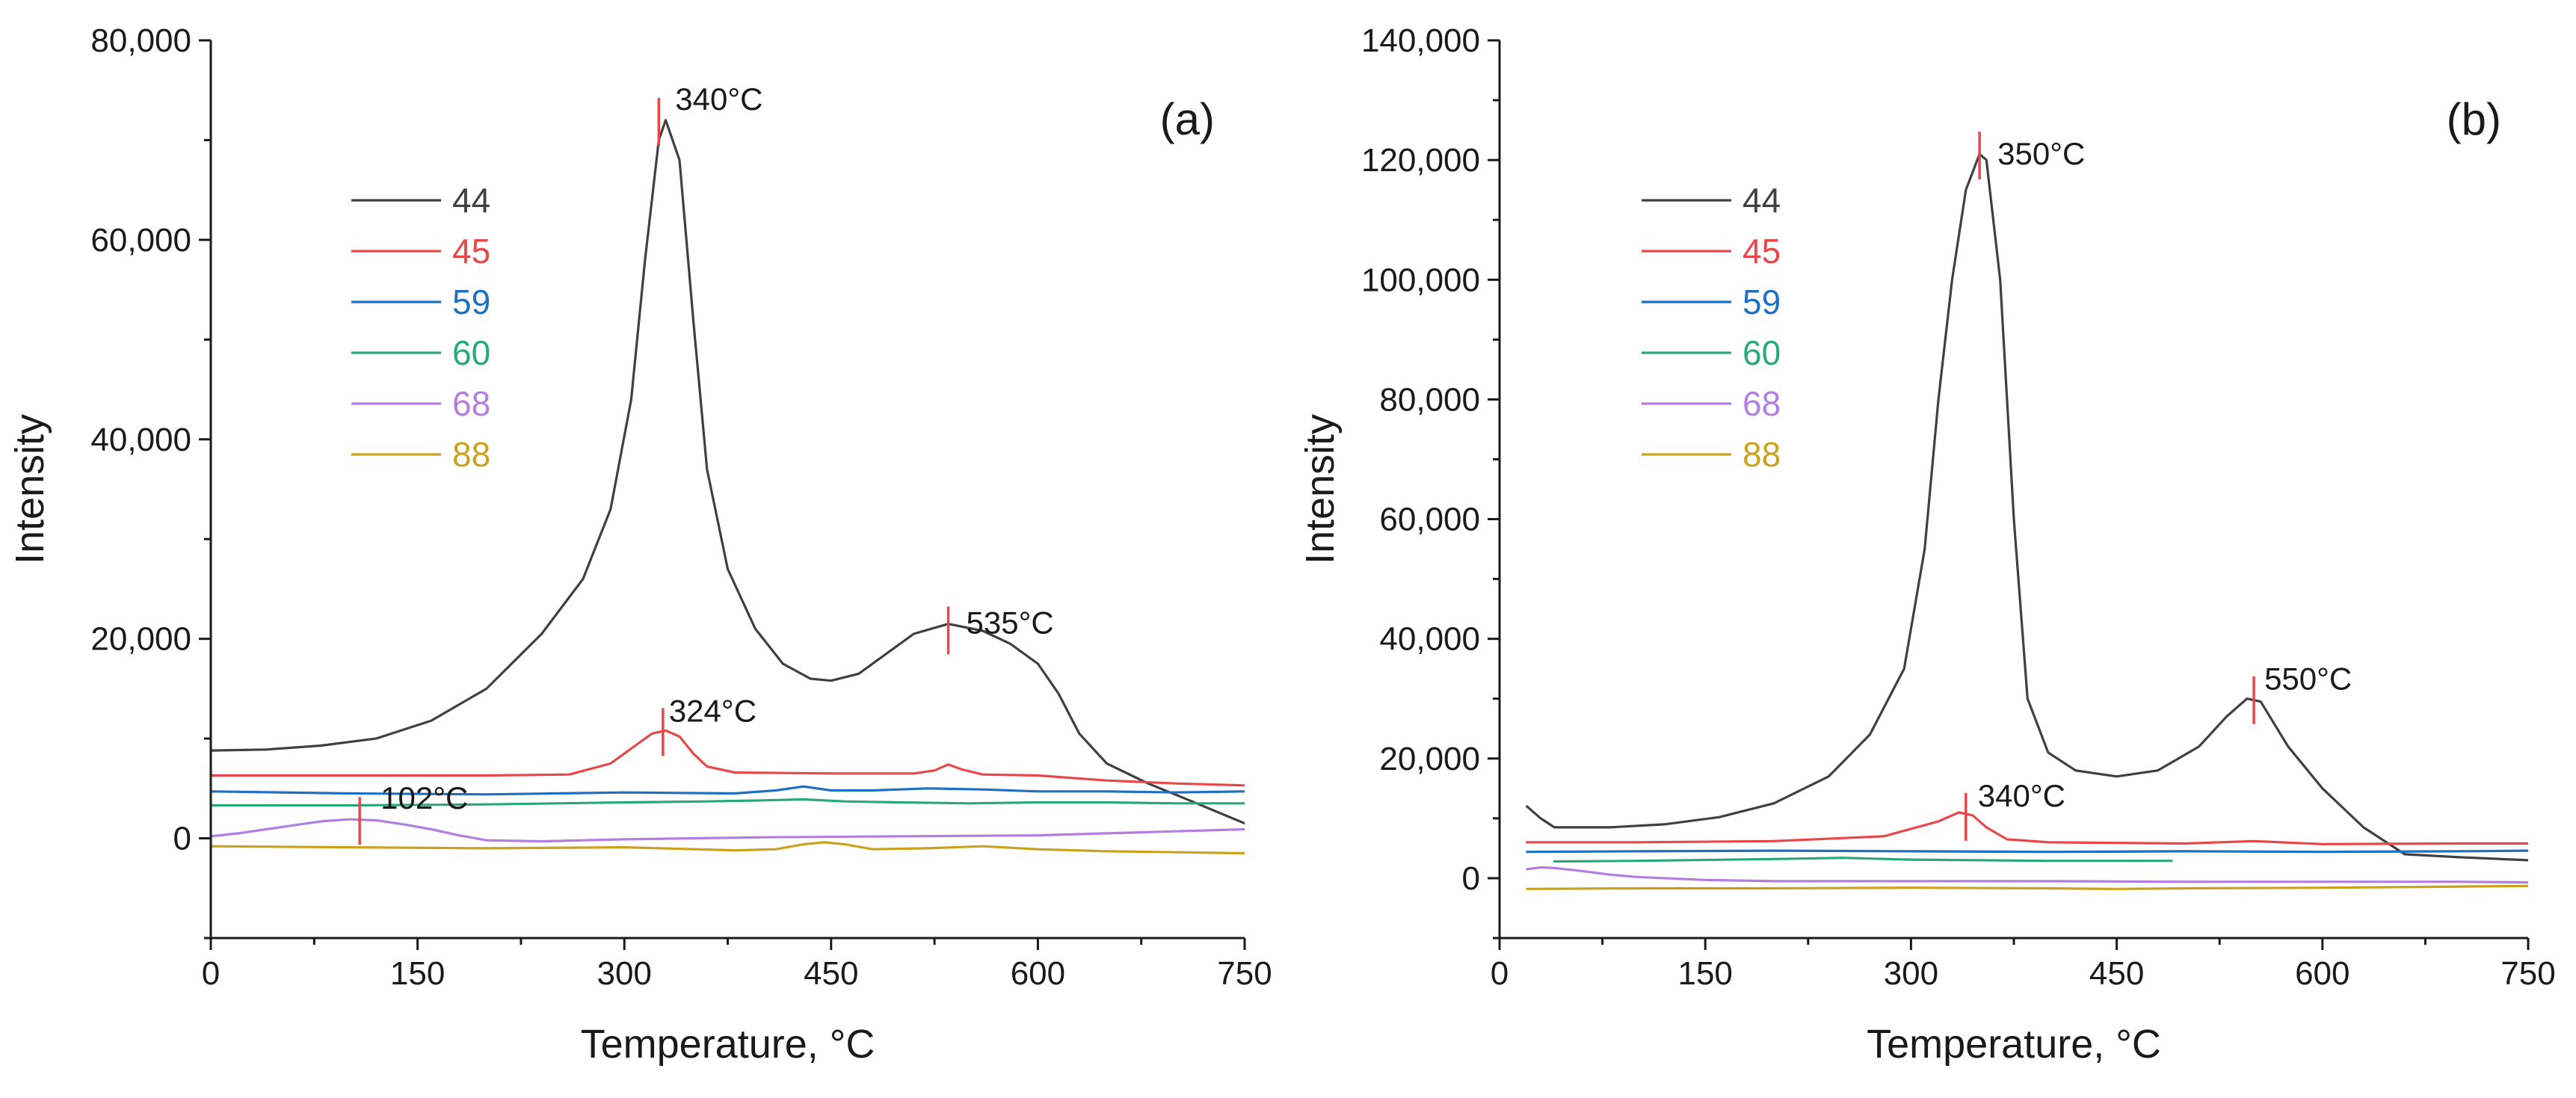 The image size is (2576, 1098). I want to click on peak-label: 350°C, so click(2041, 153).